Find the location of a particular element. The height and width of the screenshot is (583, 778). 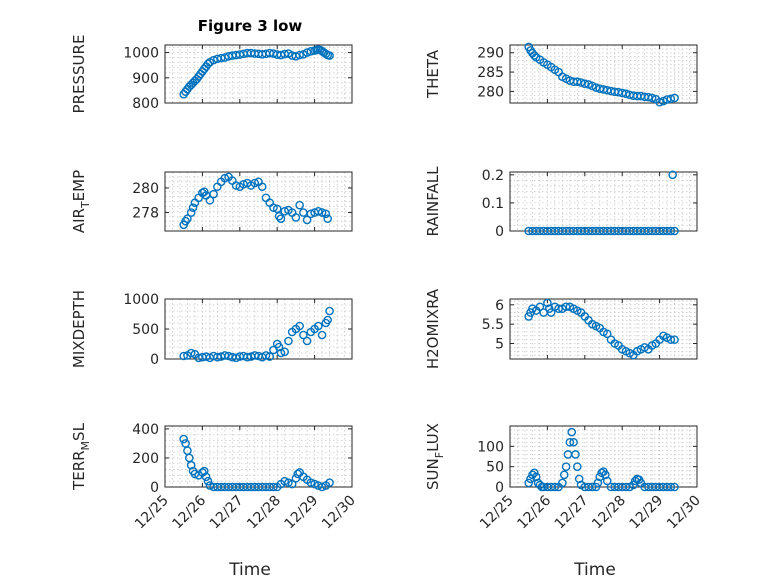

y-tick-label: 0.1 is located at coordinates (493, 204).